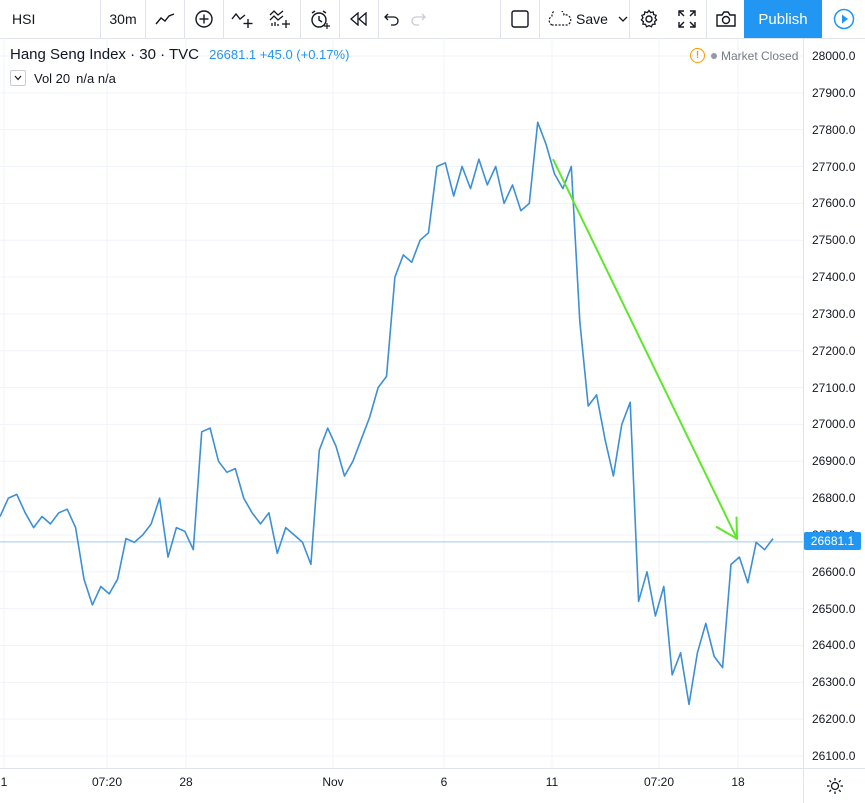  Describe the element at coordinates (552, 782) in the screenshot. I see `x-tick-label: 11` at that location.